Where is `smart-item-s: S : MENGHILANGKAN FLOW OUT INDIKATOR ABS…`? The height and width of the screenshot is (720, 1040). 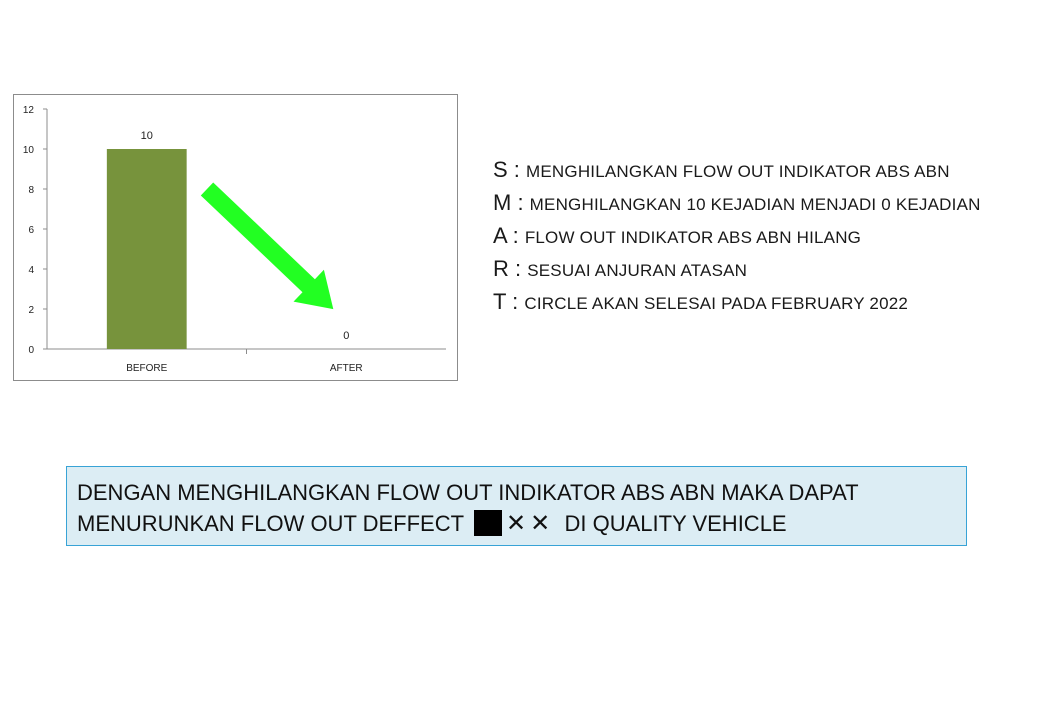 smart-item-s: S : MENGHILANGKAN FLOW OUT INDIKATOR ABS… is located at coordinates (763, 173).